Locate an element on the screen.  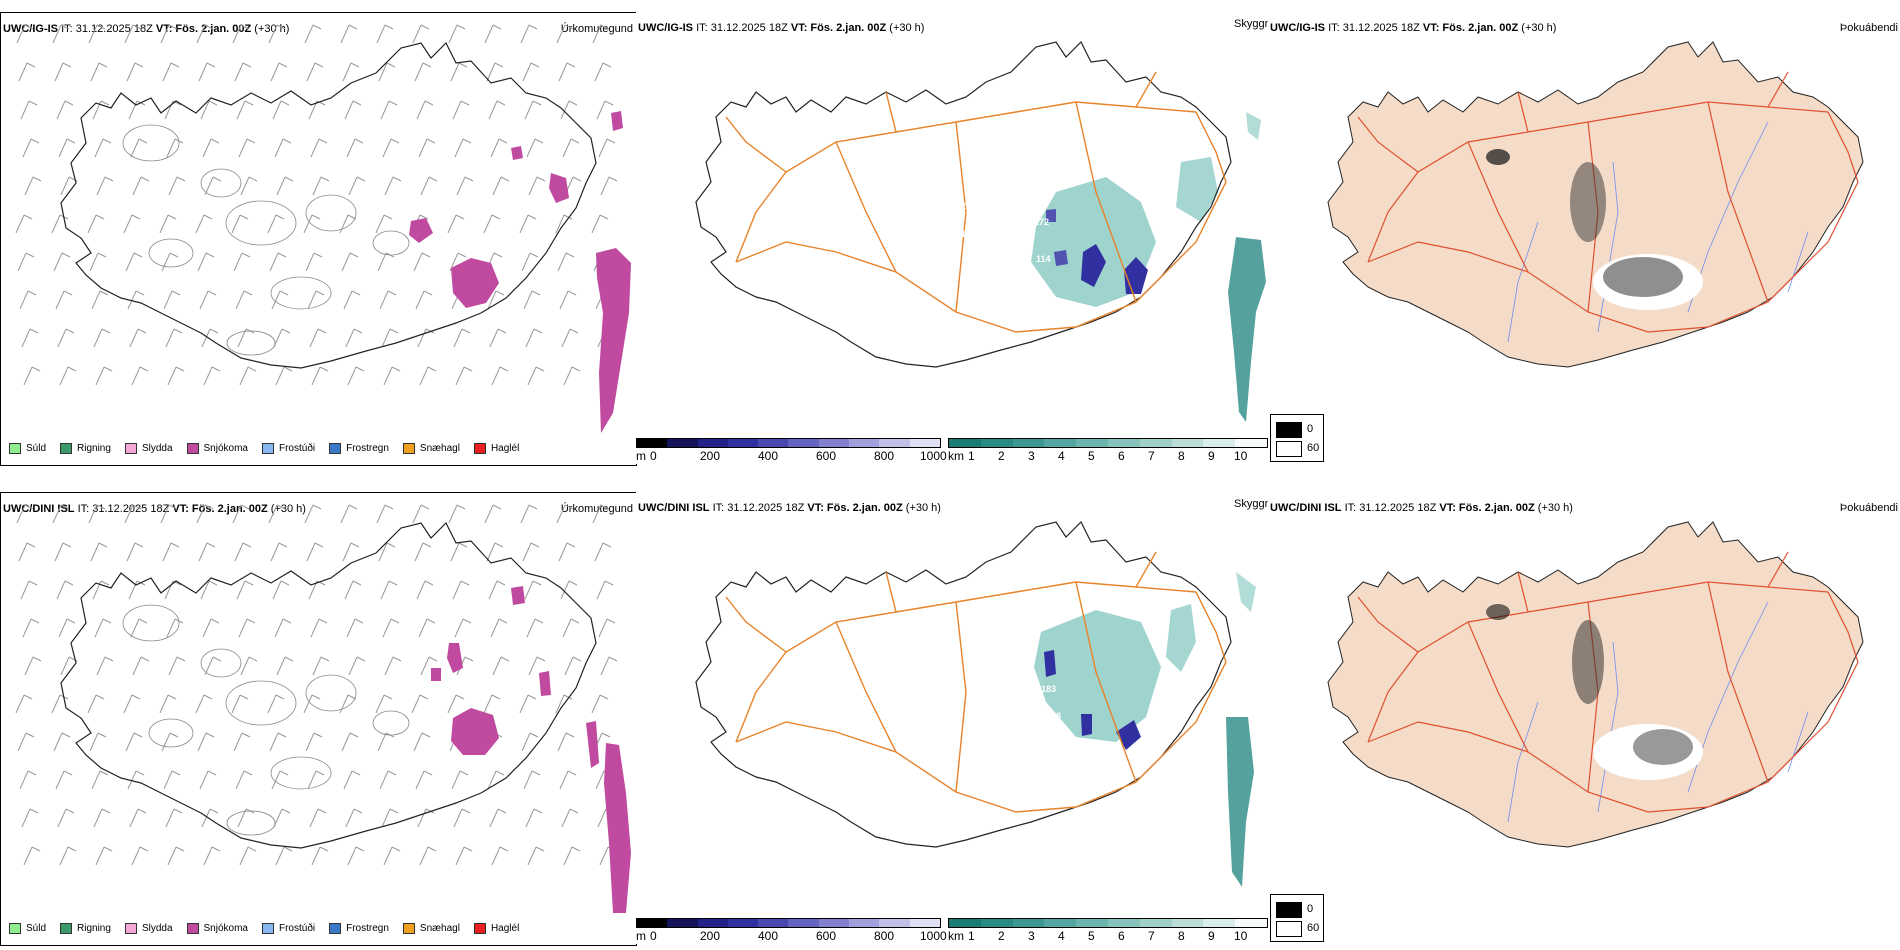
colorbar-tick: 4 is located at coordinates (1061, 936).